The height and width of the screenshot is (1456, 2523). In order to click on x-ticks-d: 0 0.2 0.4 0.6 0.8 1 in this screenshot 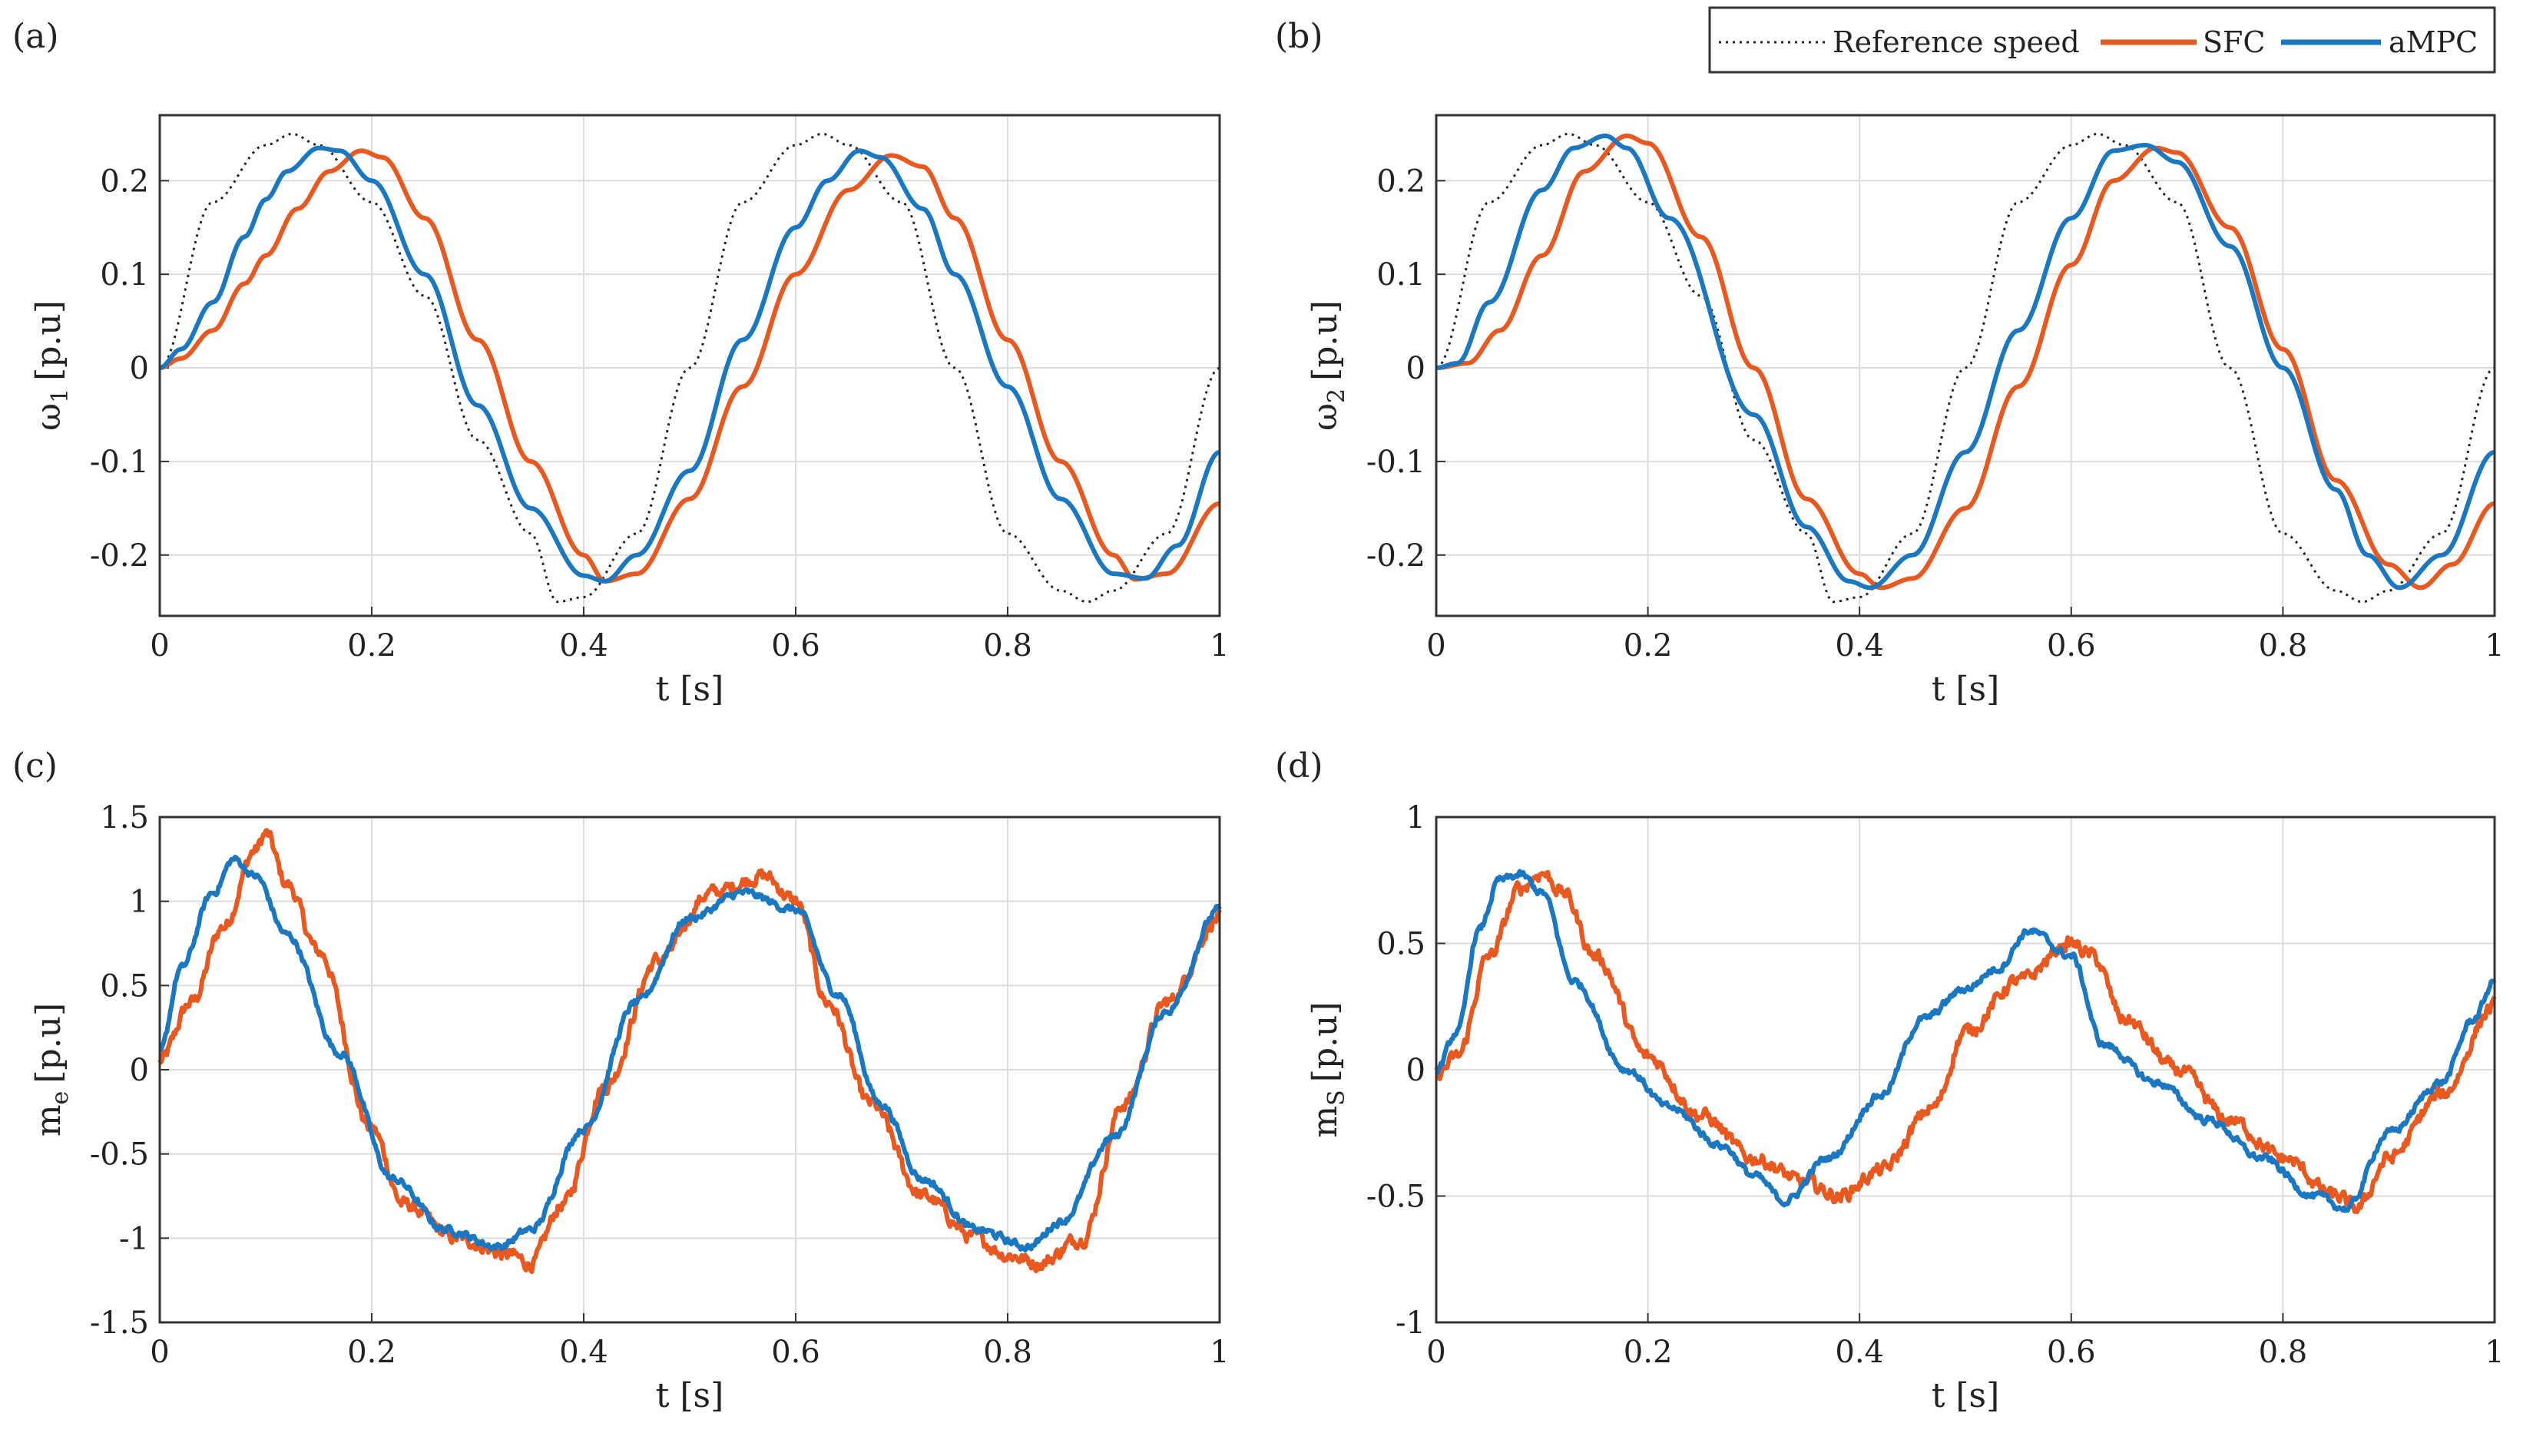, I will do `click(1965, 1352)`.